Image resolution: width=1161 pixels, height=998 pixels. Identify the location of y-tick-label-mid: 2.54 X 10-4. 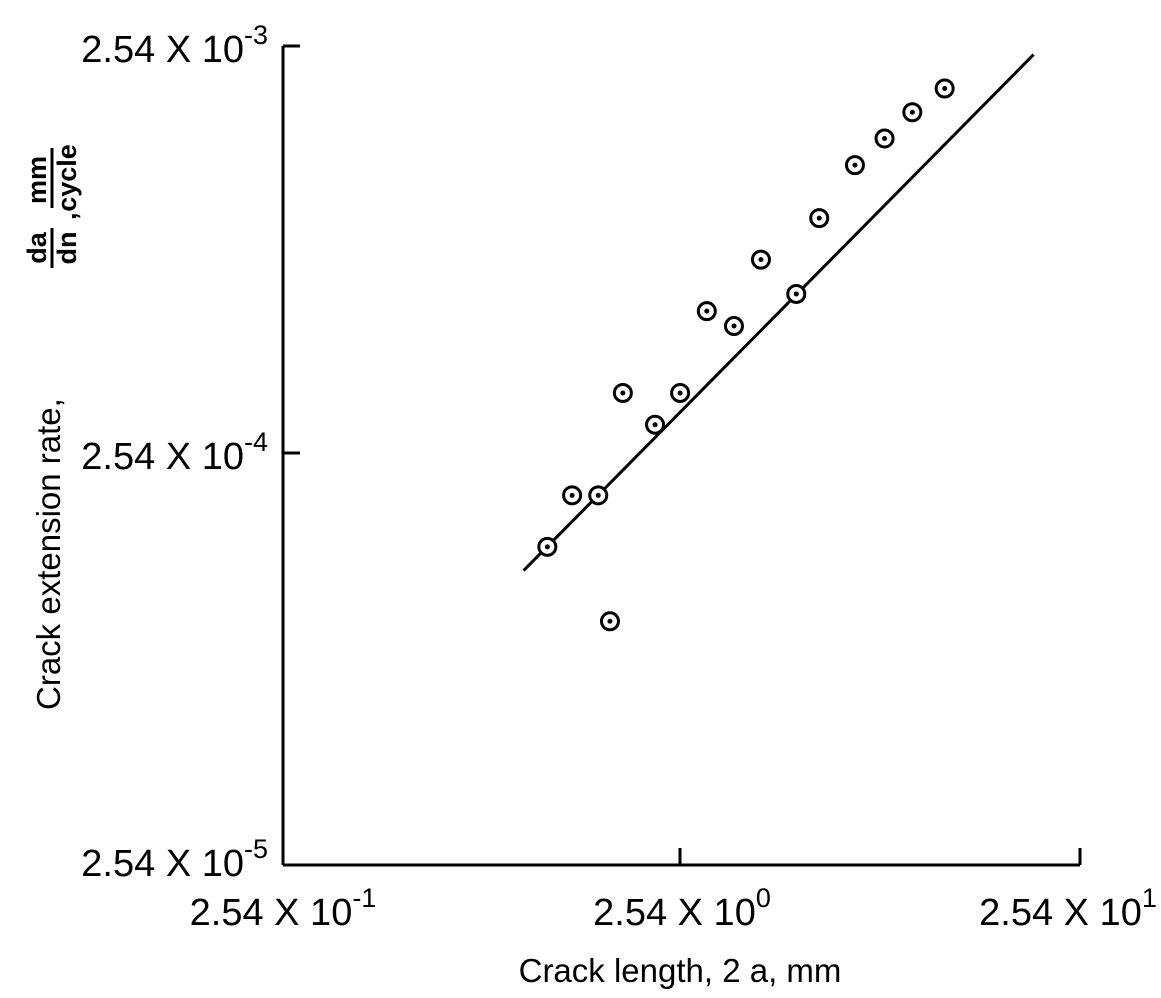
(174, 452).